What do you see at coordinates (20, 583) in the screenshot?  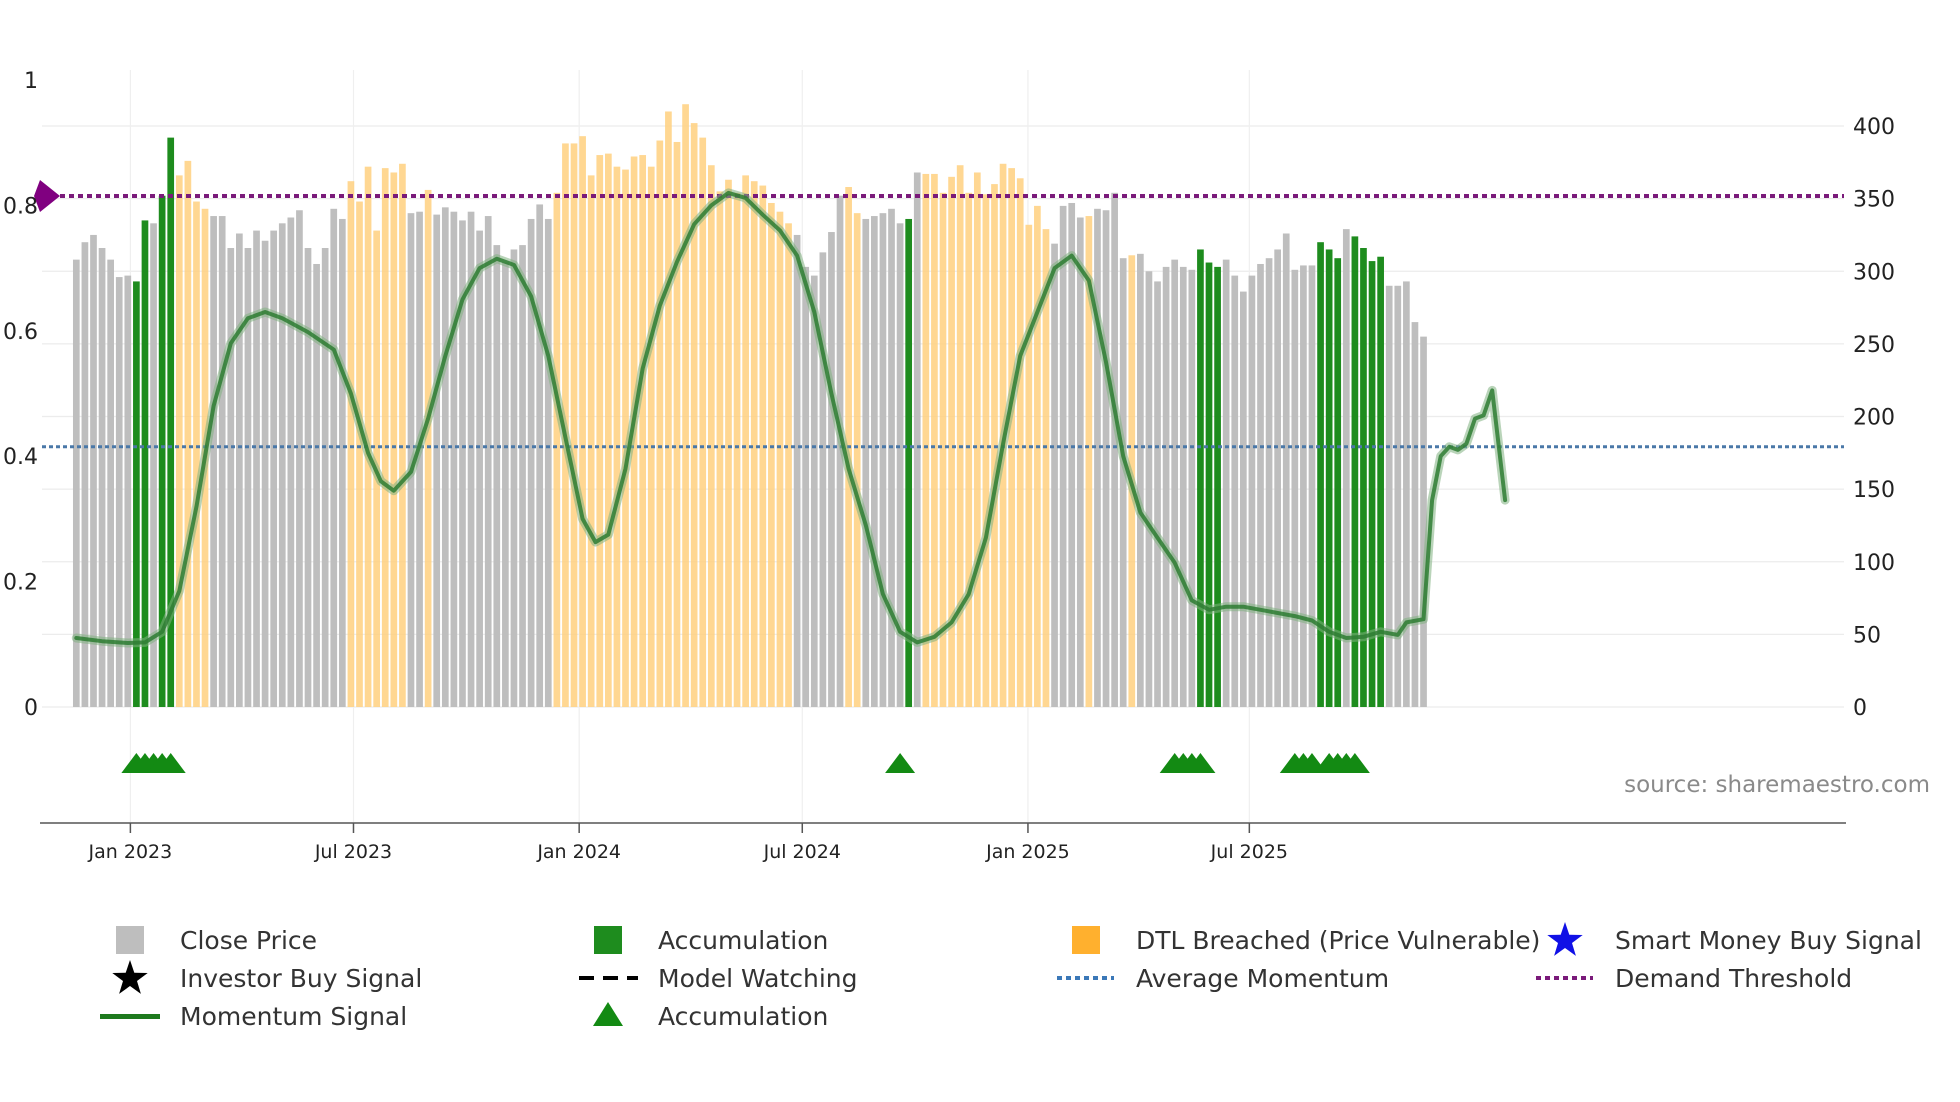 I see `left-axis-tick-label: 0.2` at bounding box center [20, 583].